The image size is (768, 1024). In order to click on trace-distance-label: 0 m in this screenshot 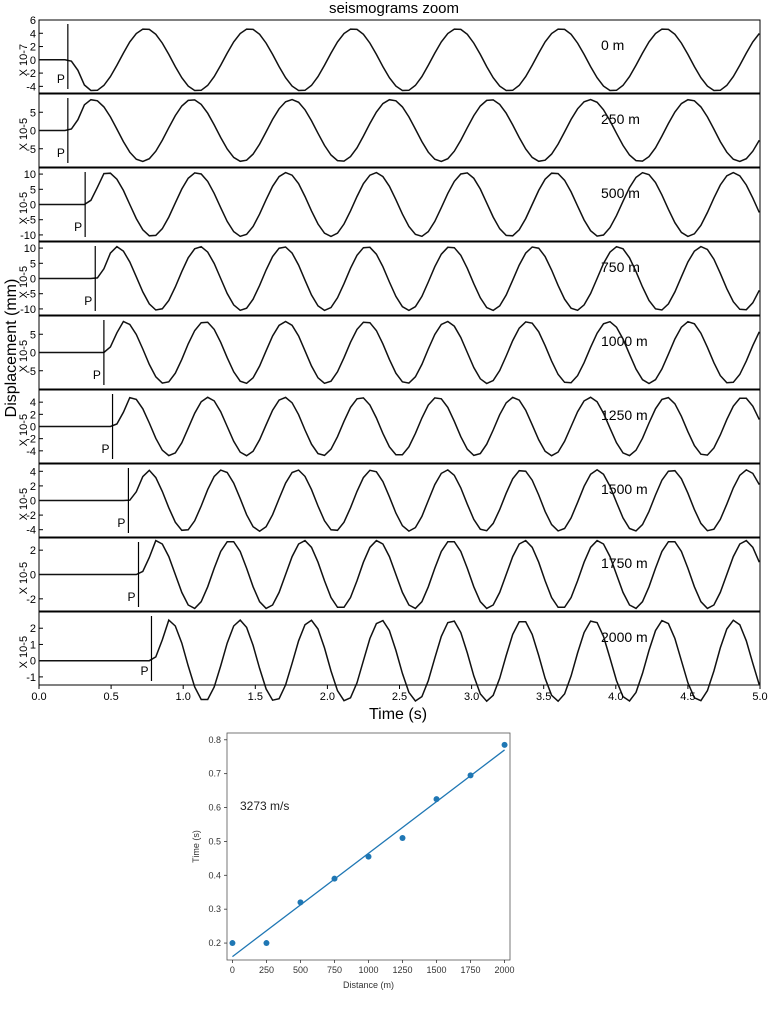, I will do `click(612, 45)`.